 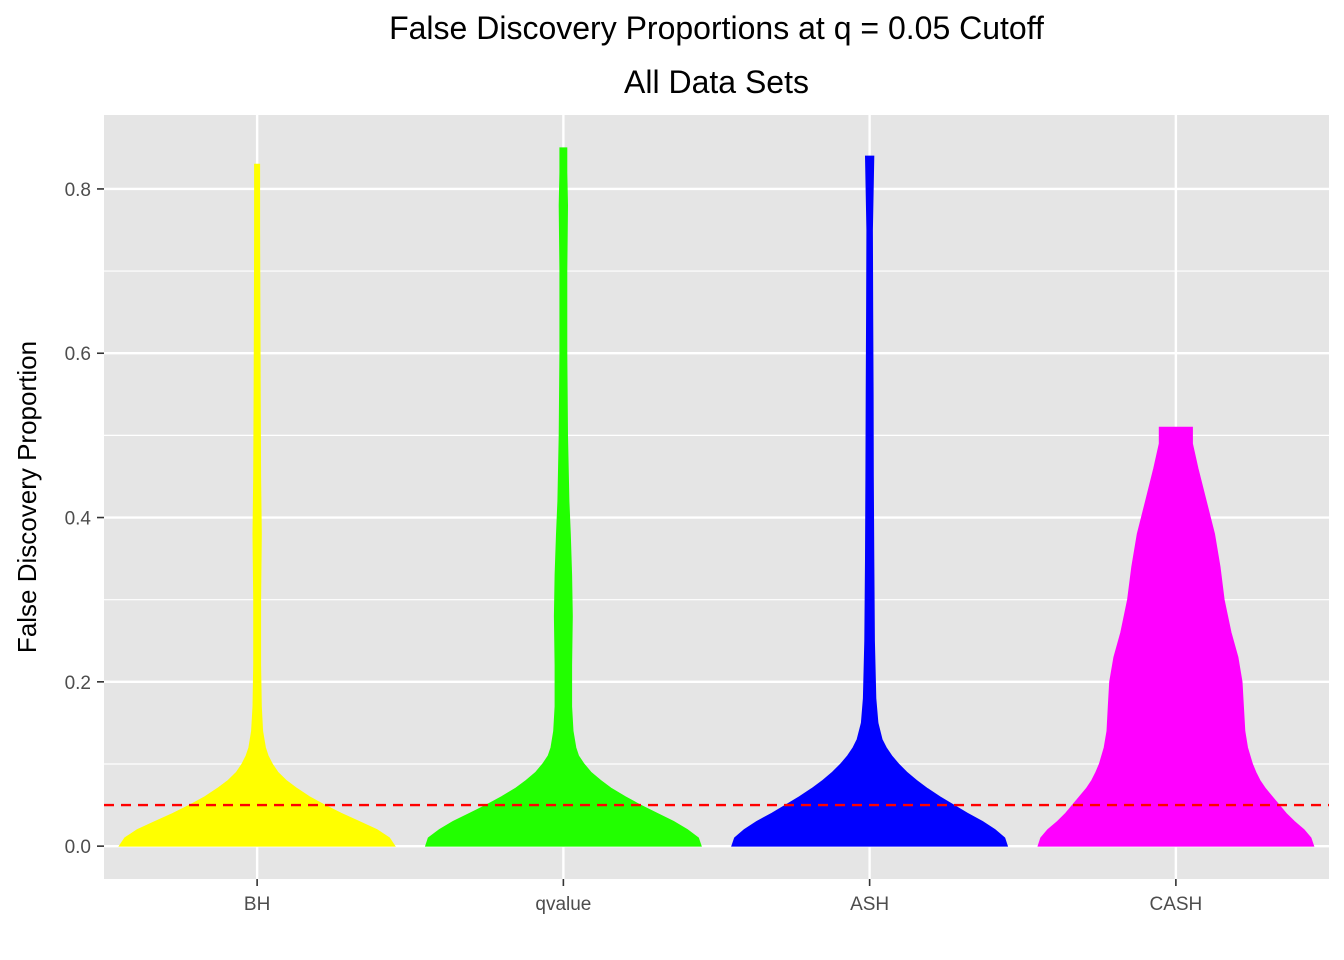 What do you see at coordinates (27, 497) in the screenshot?
I see `y-axis-label: False Discovery Proportion` at bounding box center [27, 497].